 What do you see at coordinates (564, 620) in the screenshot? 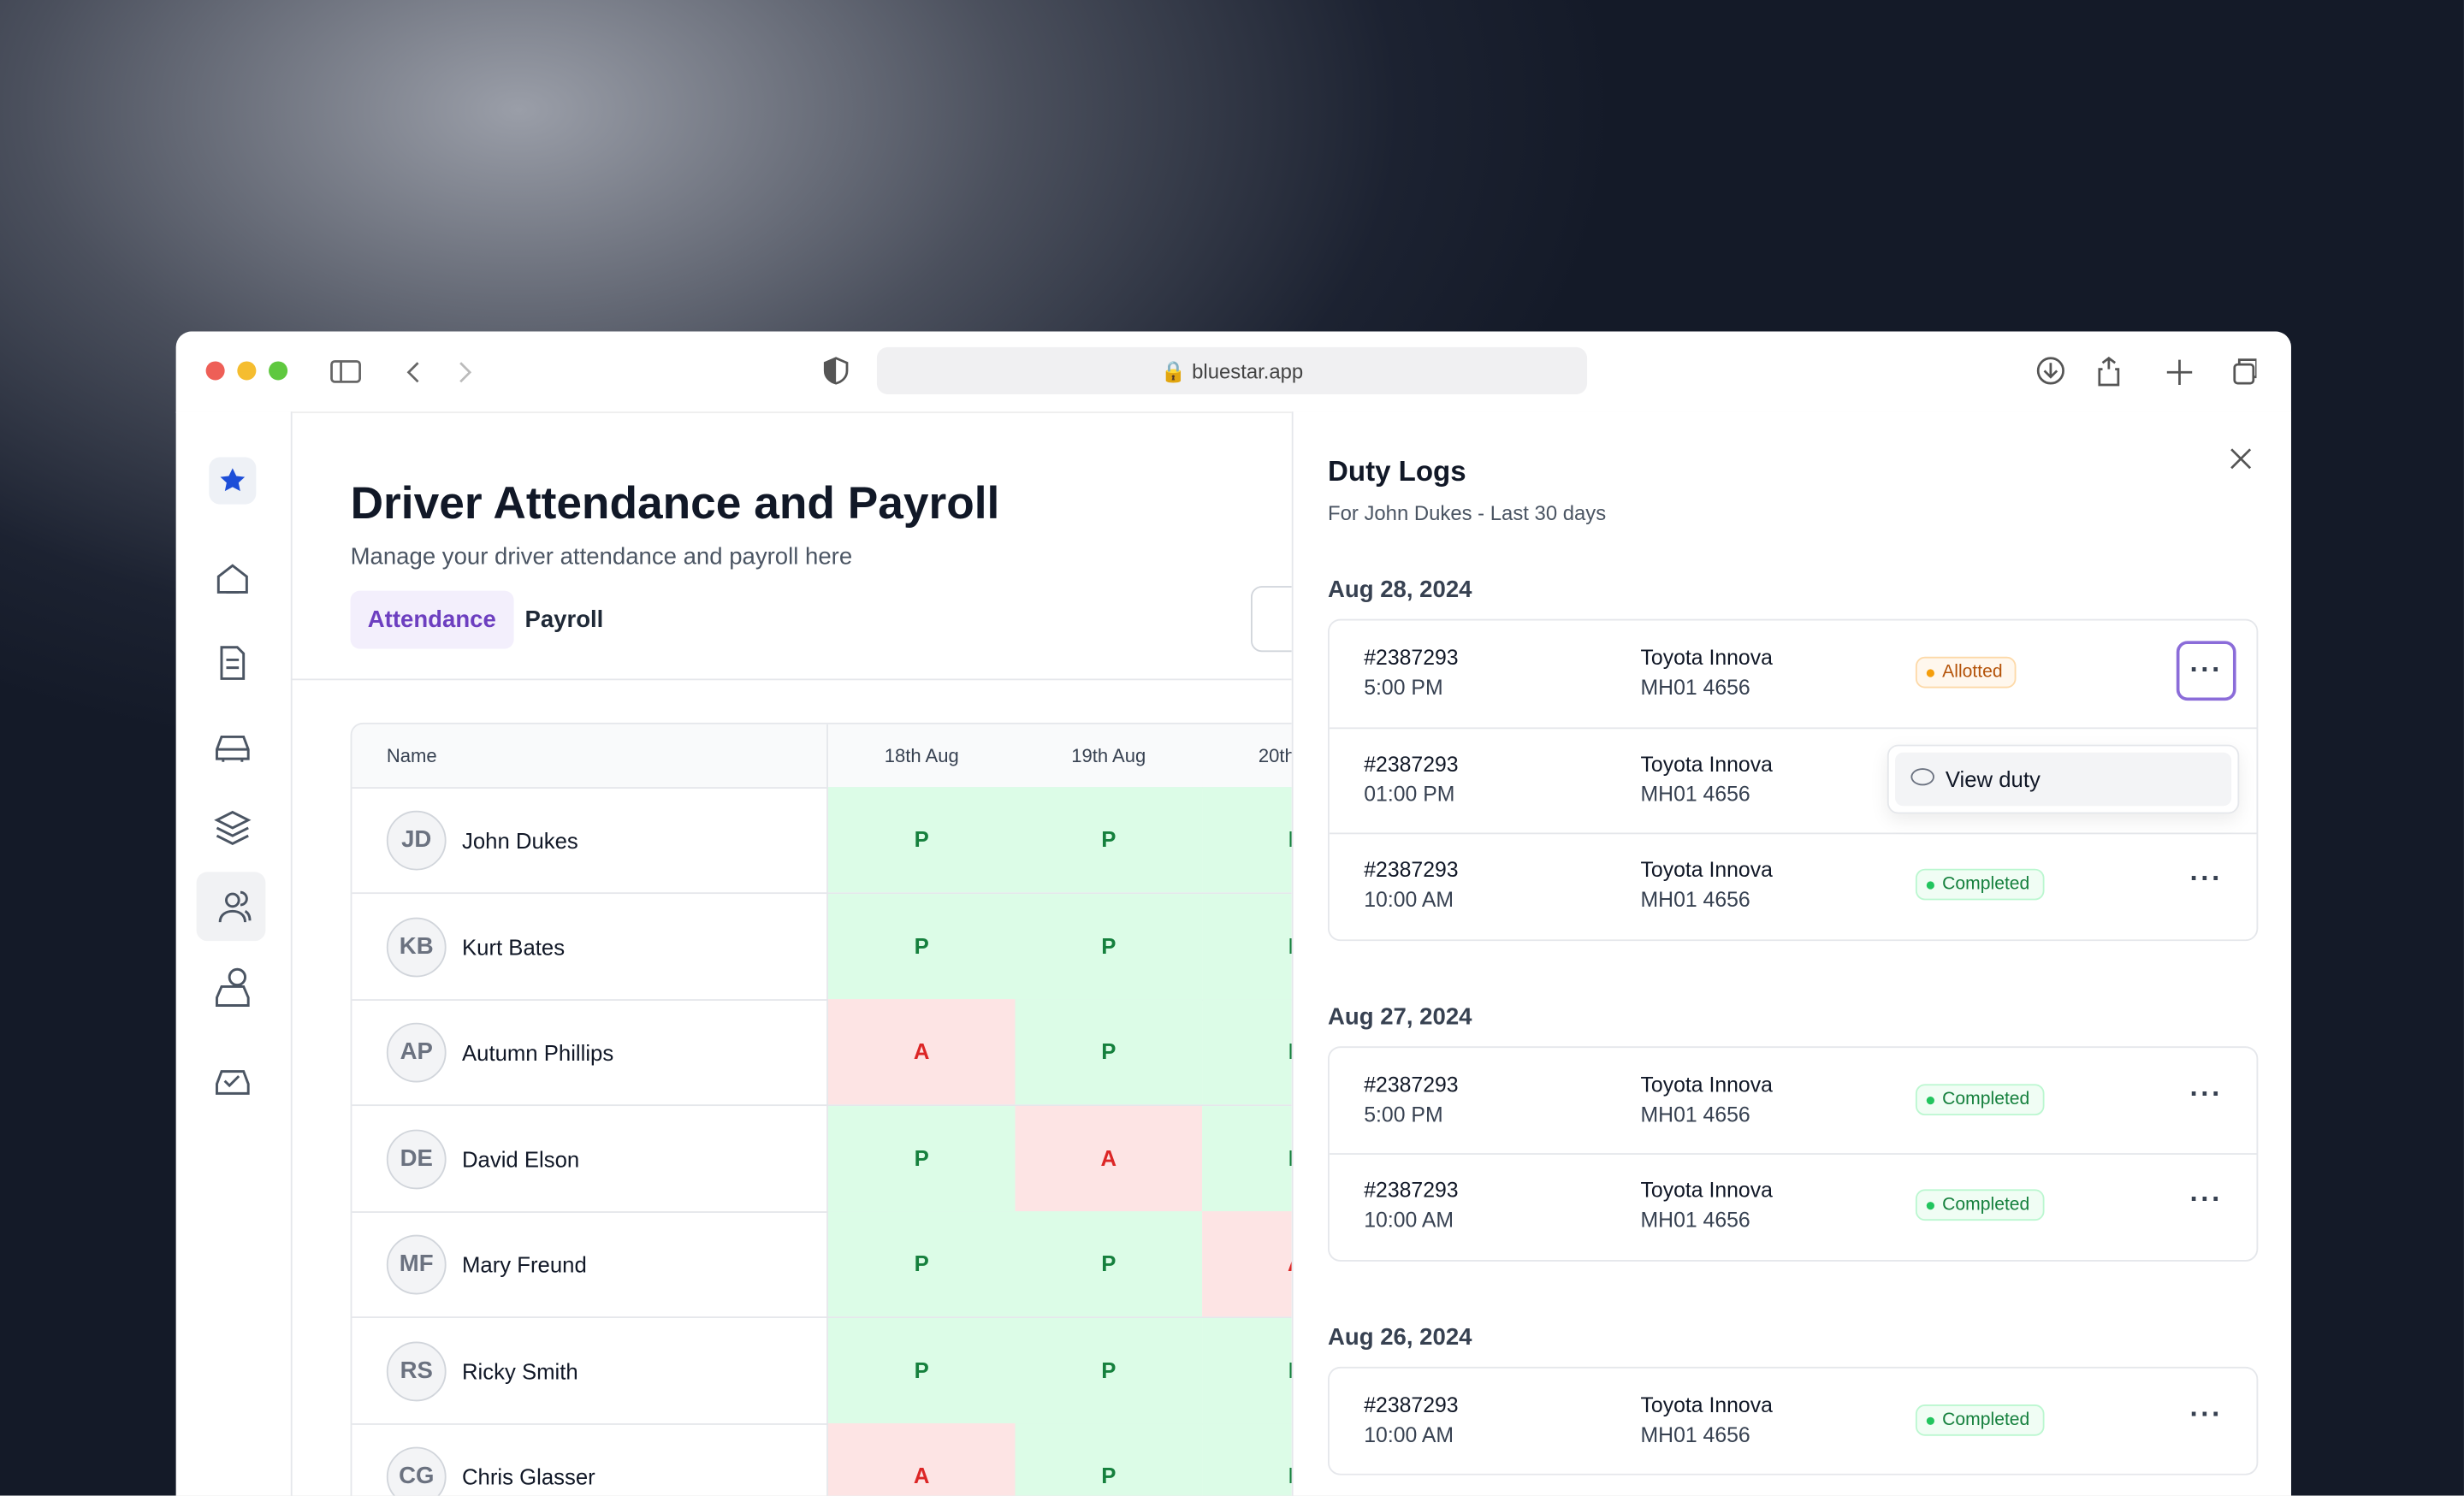
I see `tab: Payroll` at bounding box center [564, 620].